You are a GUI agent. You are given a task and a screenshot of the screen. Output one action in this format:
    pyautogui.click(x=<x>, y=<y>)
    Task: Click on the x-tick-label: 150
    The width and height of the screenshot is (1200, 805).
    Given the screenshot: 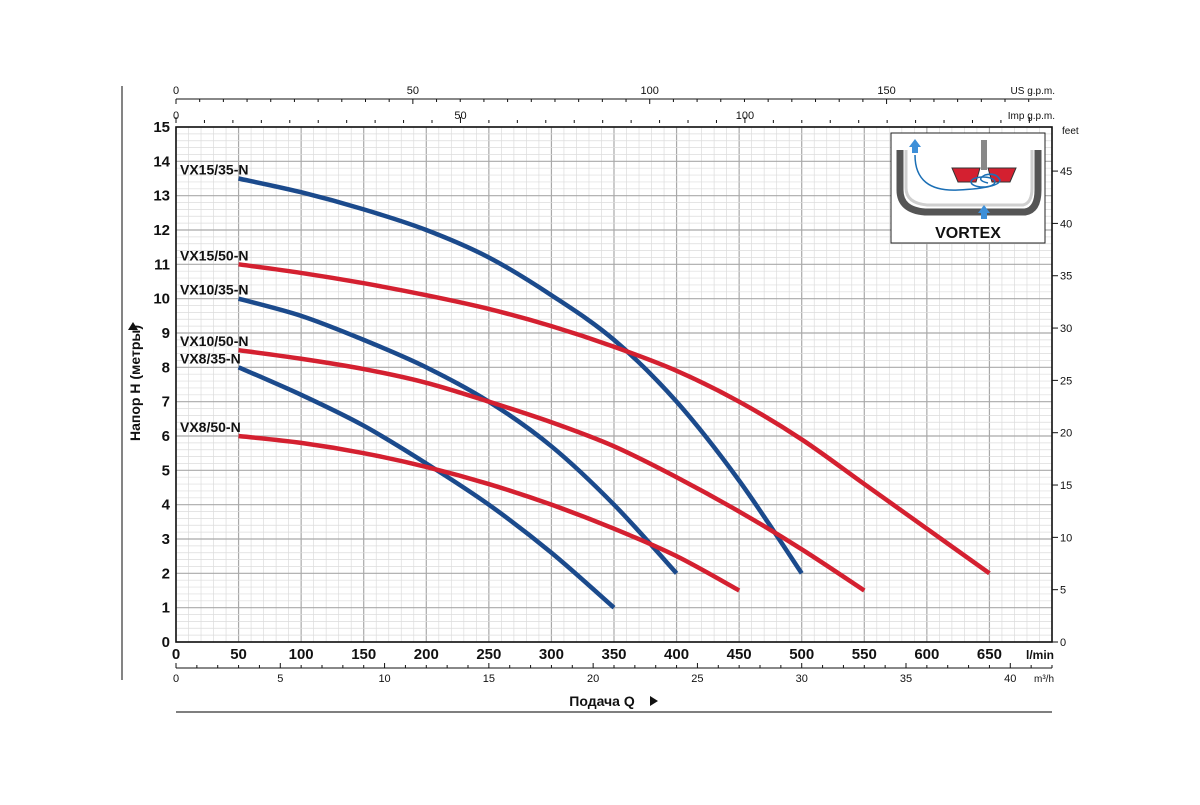 What is the action you would take?
    pyautogui.click(x=363, y=654)
    